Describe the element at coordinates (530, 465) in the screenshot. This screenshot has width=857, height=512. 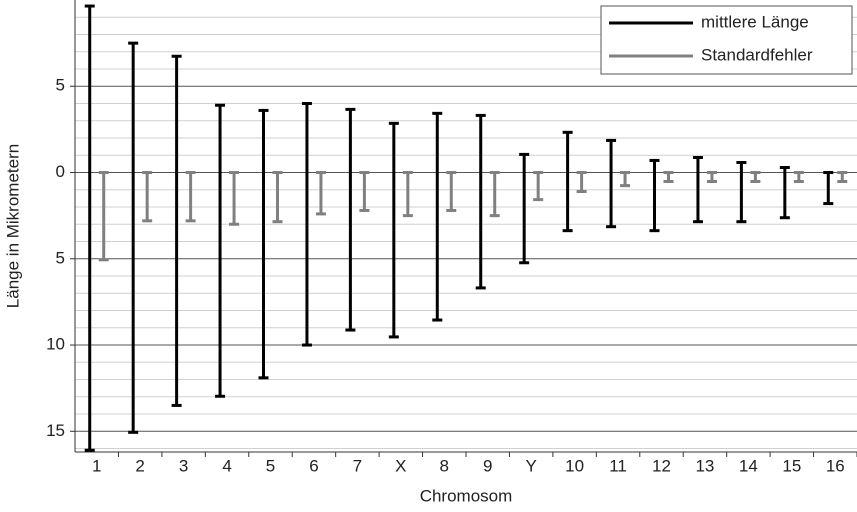
I see `x-tick-label: Y` at that location.